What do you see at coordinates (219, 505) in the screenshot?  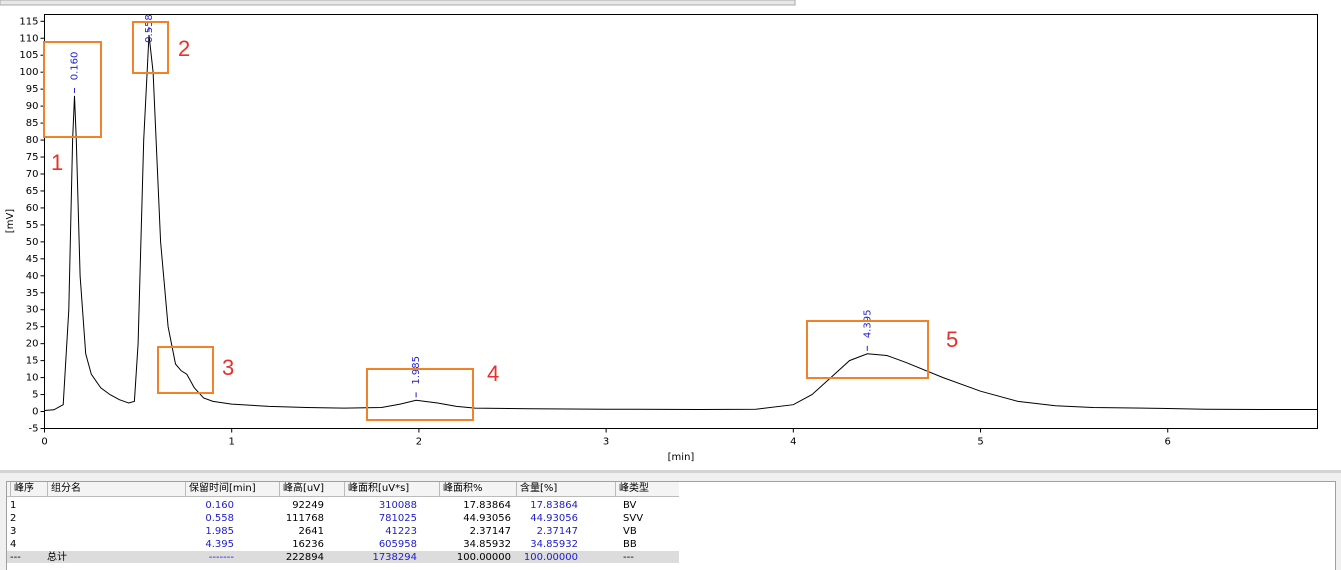 I see `table-cell: 0.160` at bounding box center [219, 505].